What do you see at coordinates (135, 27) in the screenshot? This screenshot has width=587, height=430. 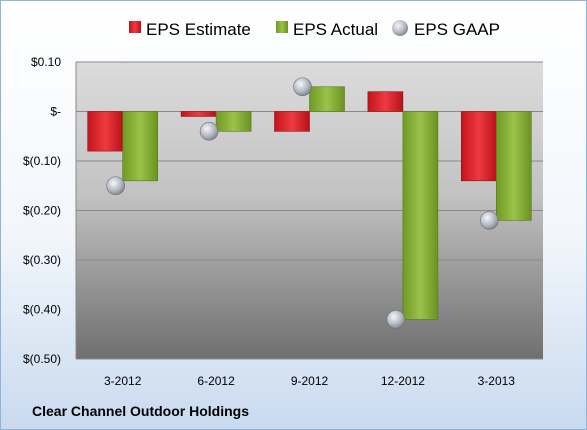 I see `legend-swatch-eps-estimate` at bounding box center [135, 27].